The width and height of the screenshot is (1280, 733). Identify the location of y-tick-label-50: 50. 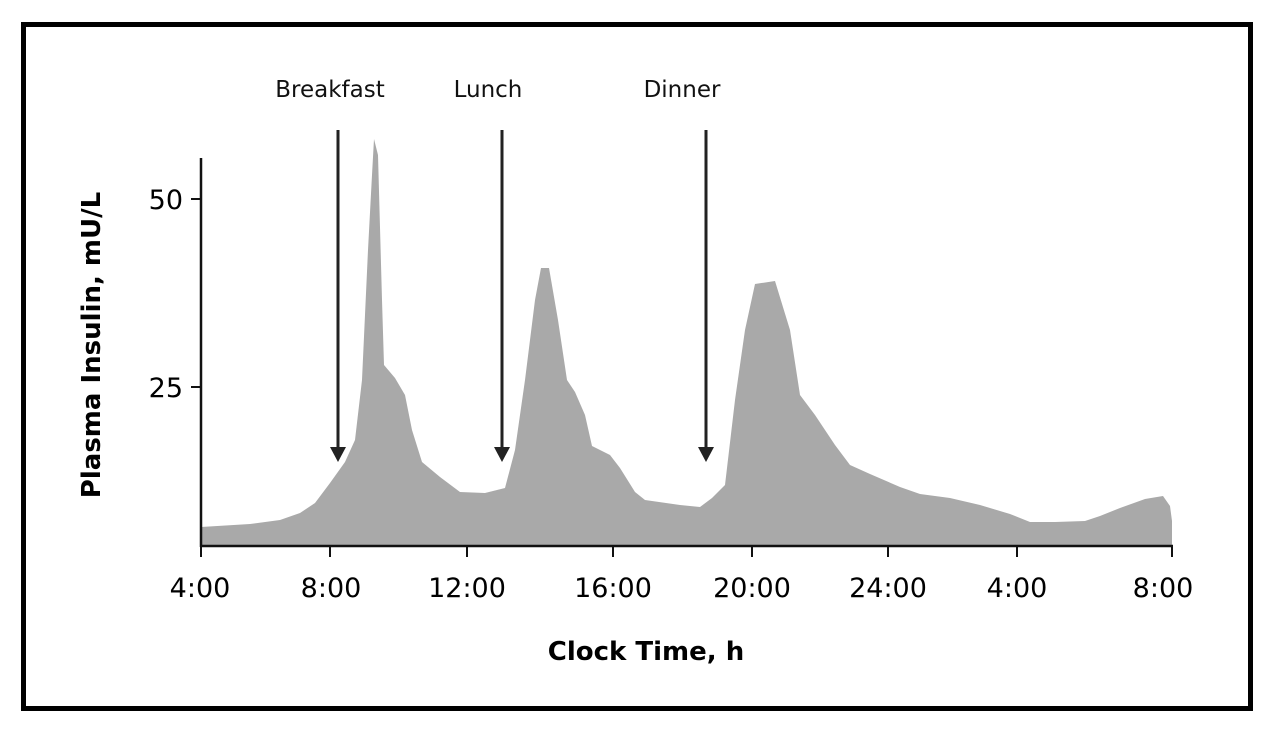
(166, 200).